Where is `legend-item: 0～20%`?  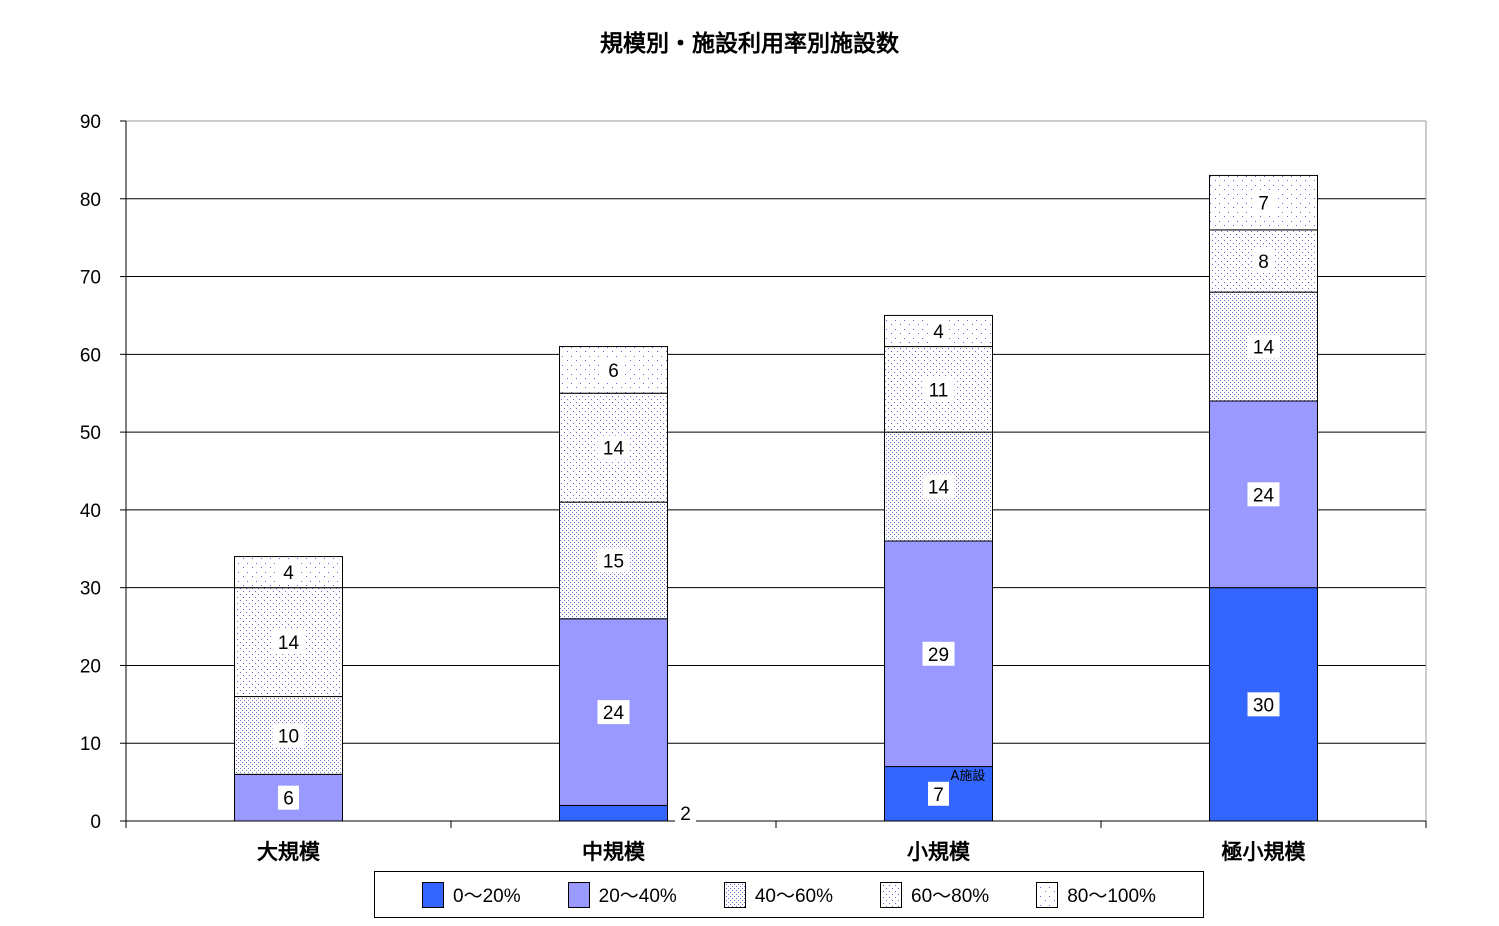 legend-item: 0～20% is located at coordinates (471, 894).